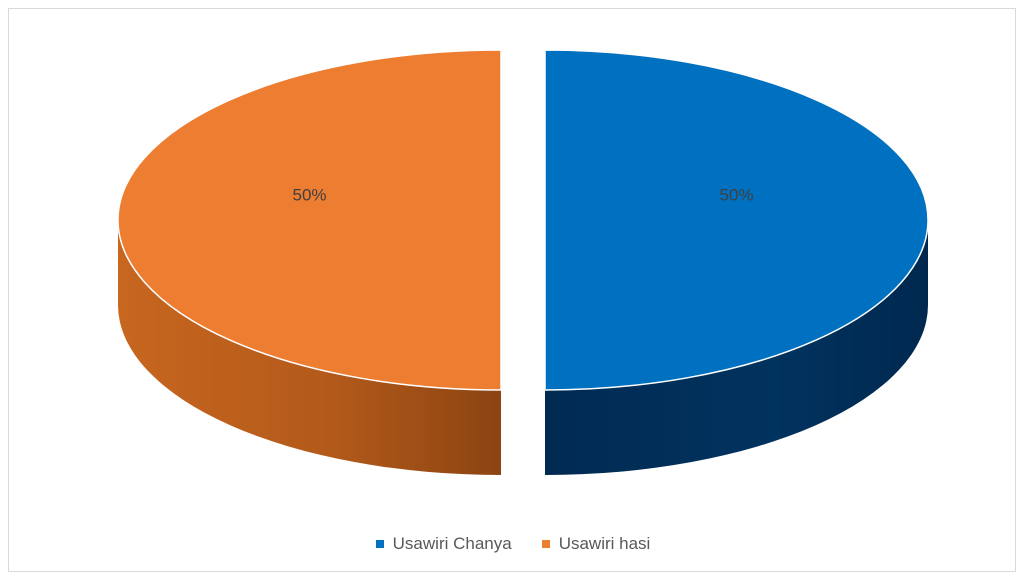  What do you see at coordinates (736, 194) in the screenshot?
I see `data-label-0: 50%` at bounding box center [736, 194].